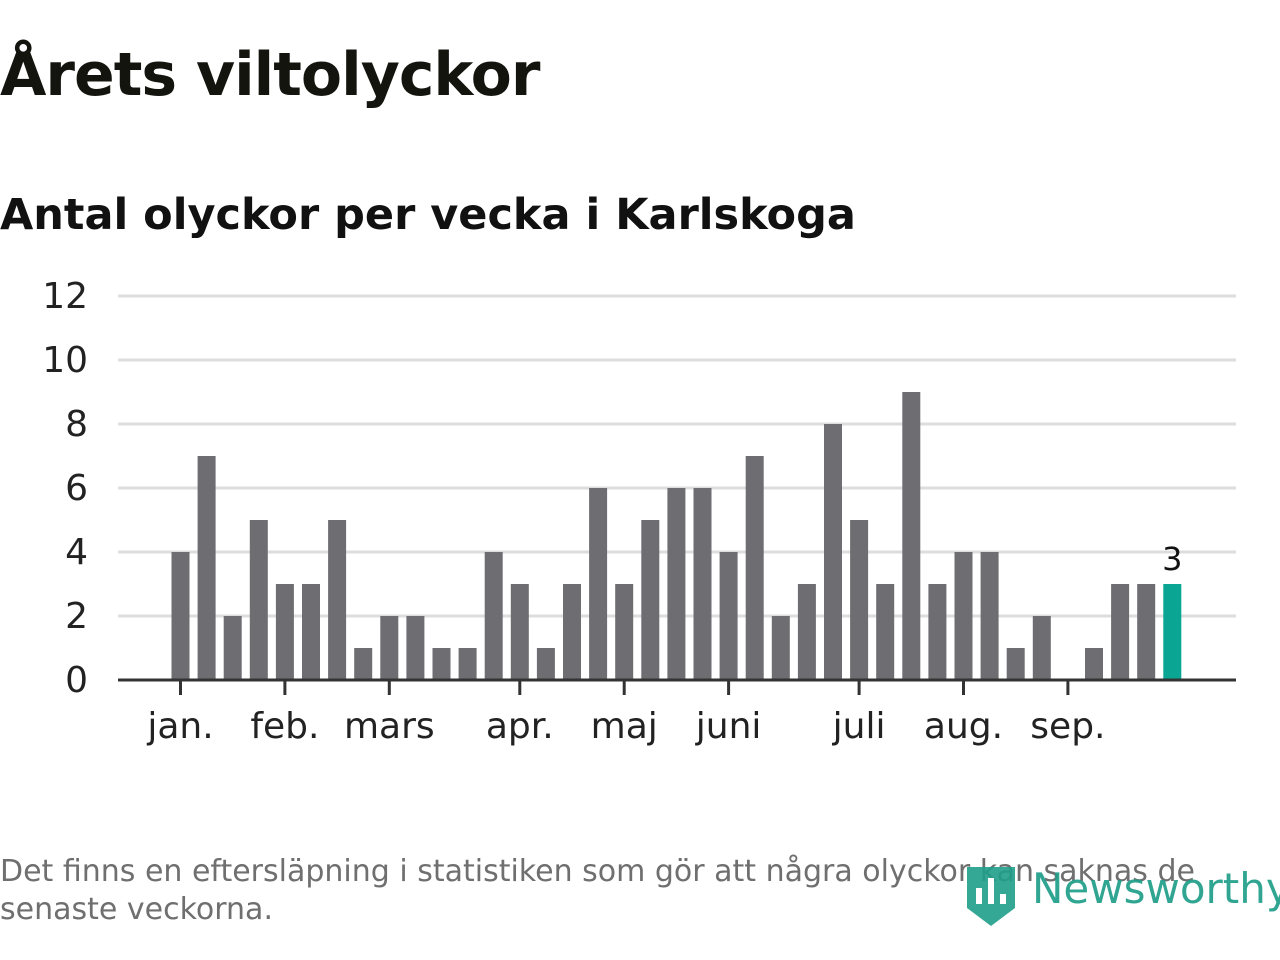 The width and height of the screenshot is (1280, 960). Describe the element at coordinates (65, 360) in the screenshot. I see `y-tick-label: 10` at that location.